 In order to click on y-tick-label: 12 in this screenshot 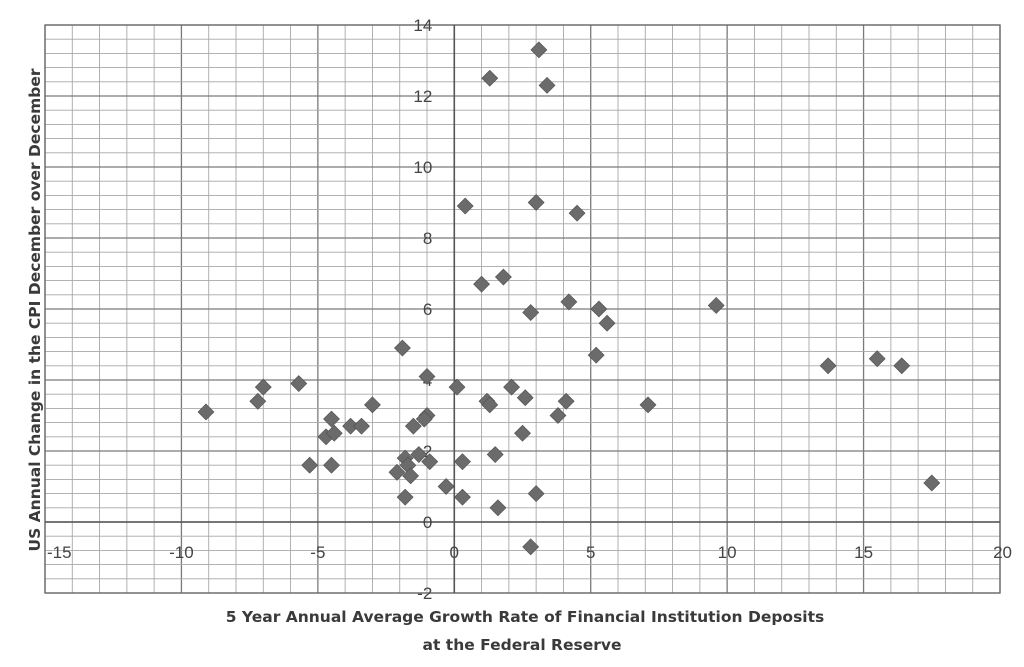, I will do `click(422, 96)`.